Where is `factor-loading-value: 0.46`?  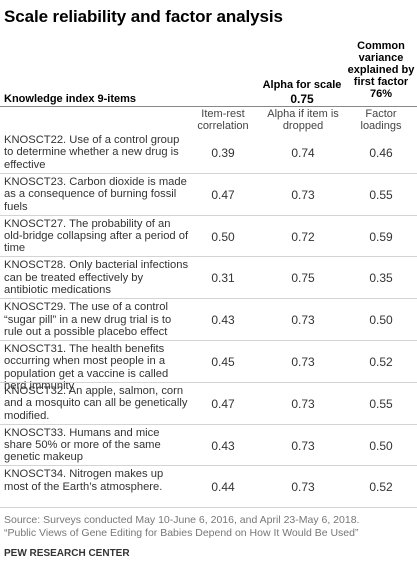
factor-loading-value: 0.46 is located at coordinates (381, 153).